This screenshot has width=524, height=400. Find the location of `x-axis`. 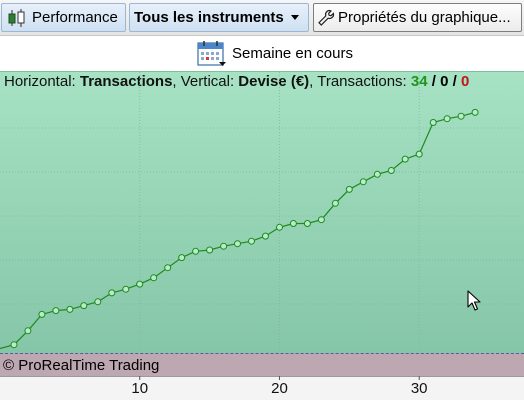

x-axis is located at coordinates (262, 388).